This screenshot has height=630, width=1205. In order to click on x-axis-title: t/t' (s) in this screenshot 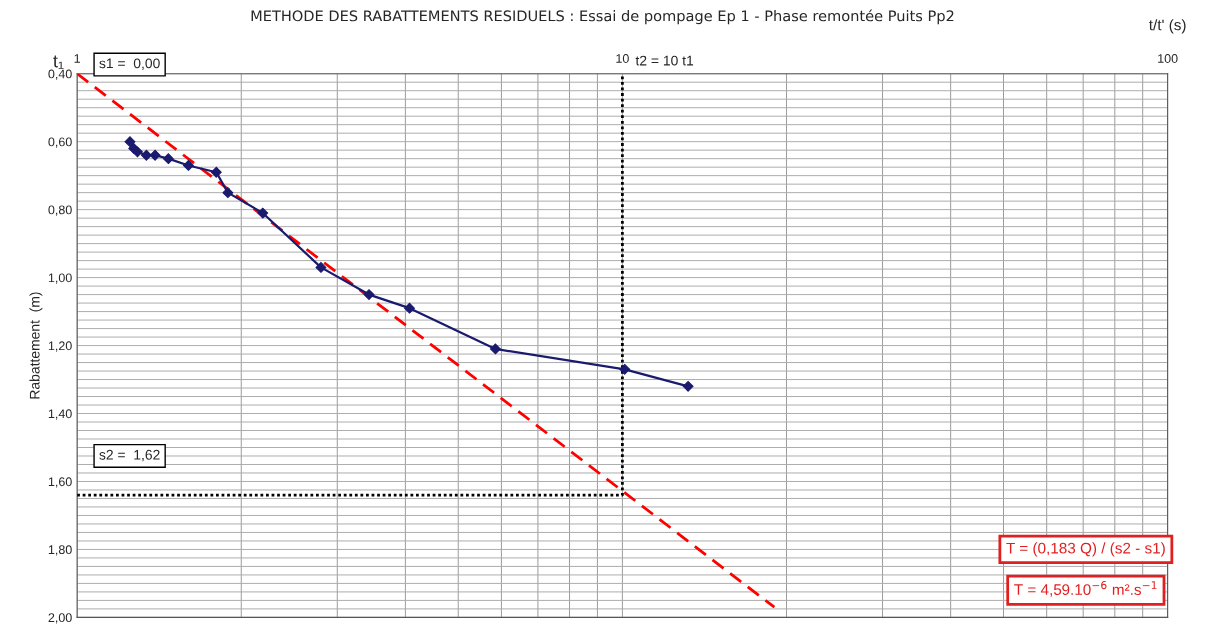, I will do `click(1167, 26)`.